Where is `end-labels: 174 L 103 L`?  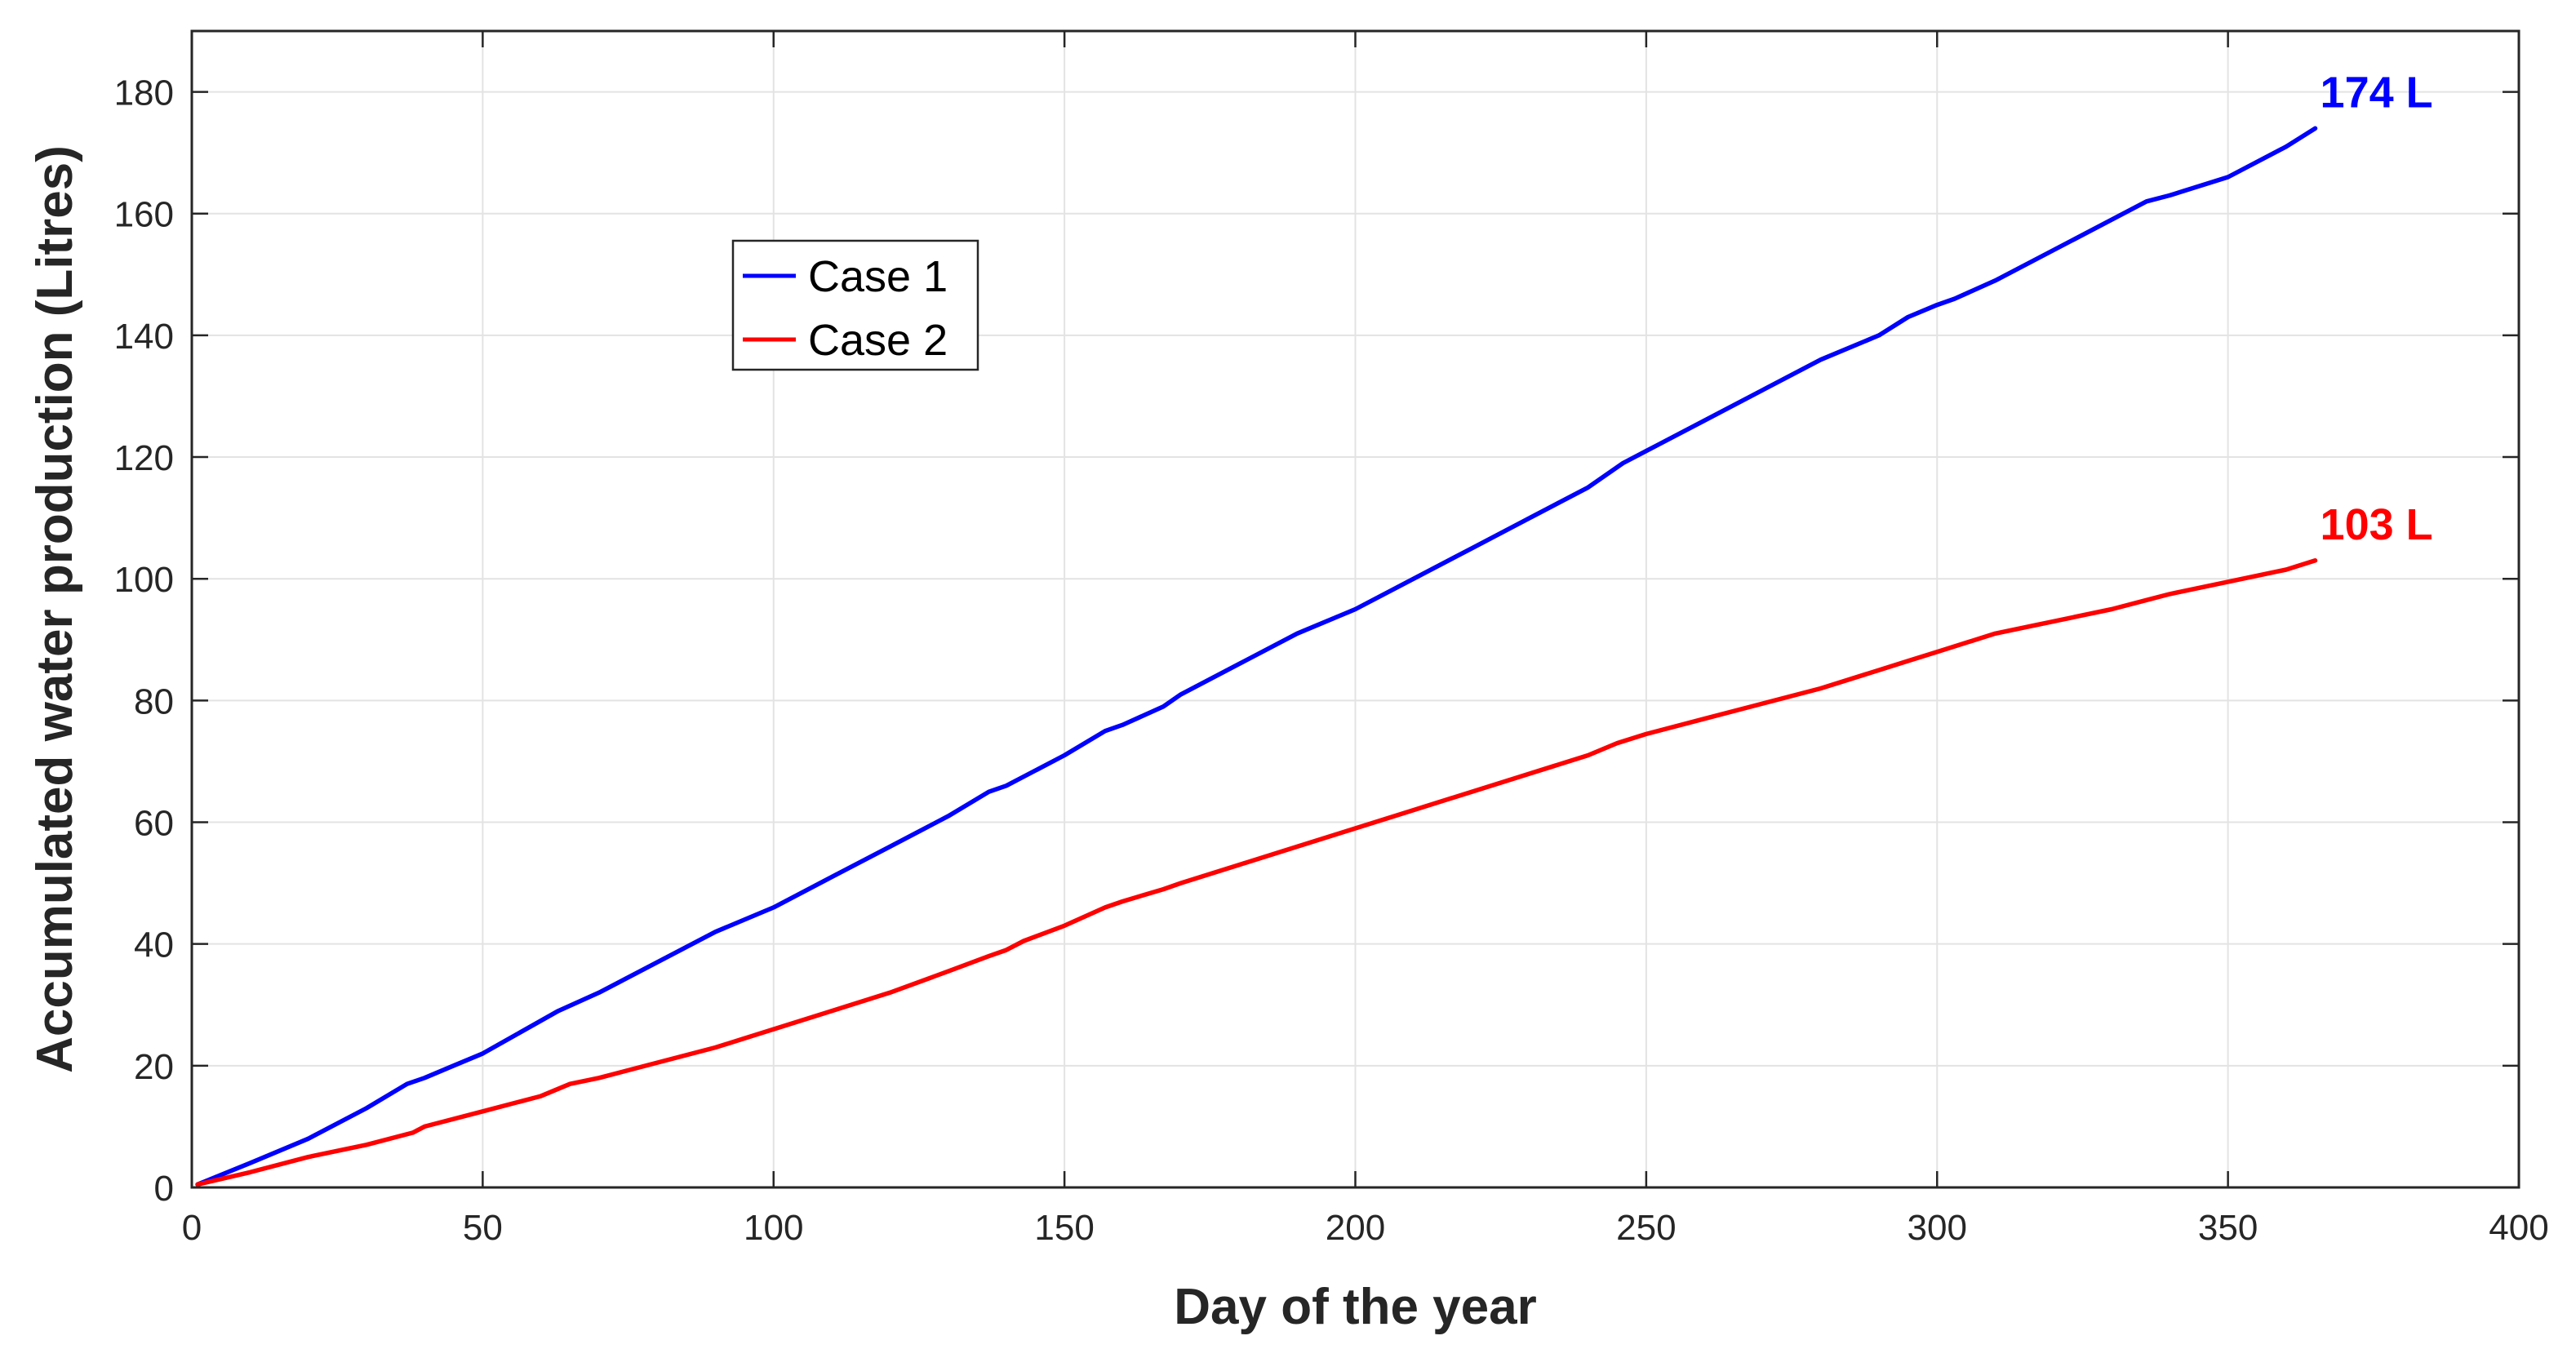
end-labels: 174 L 103 L is located at coordinates (2377, 309).